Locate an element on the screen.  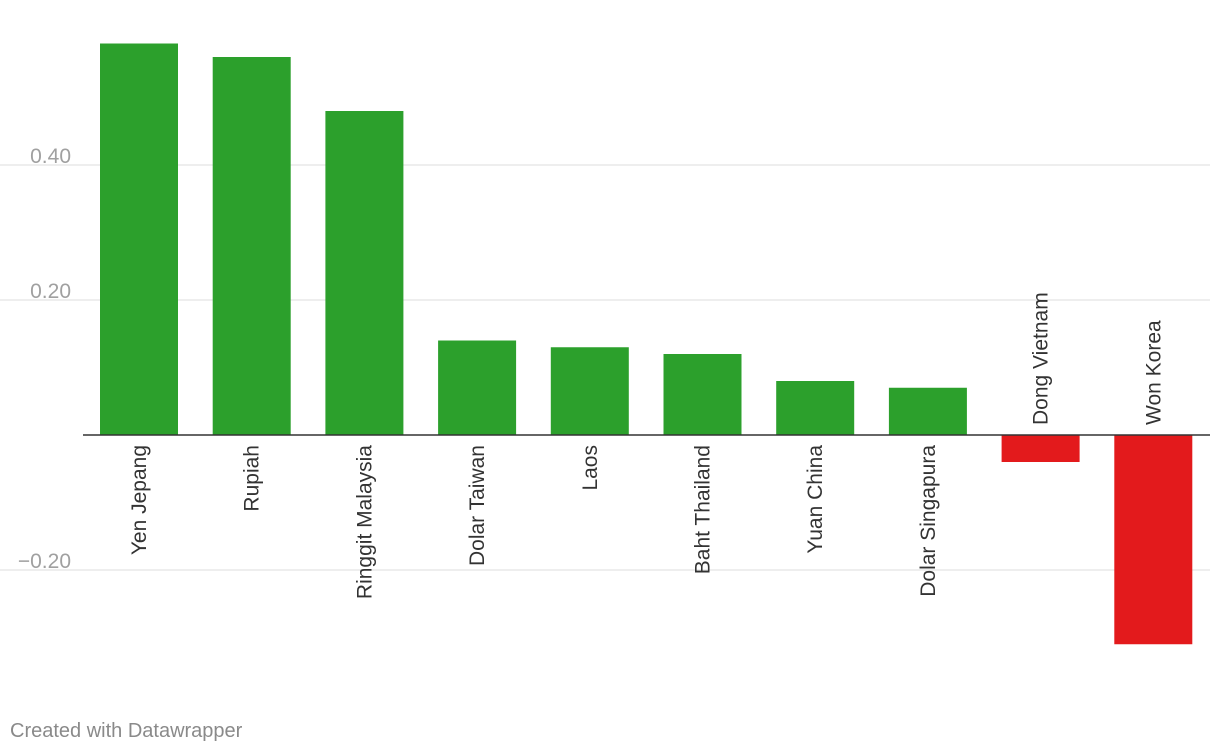
y-tick-label: 0.20 is located at coordinates (50, 291).